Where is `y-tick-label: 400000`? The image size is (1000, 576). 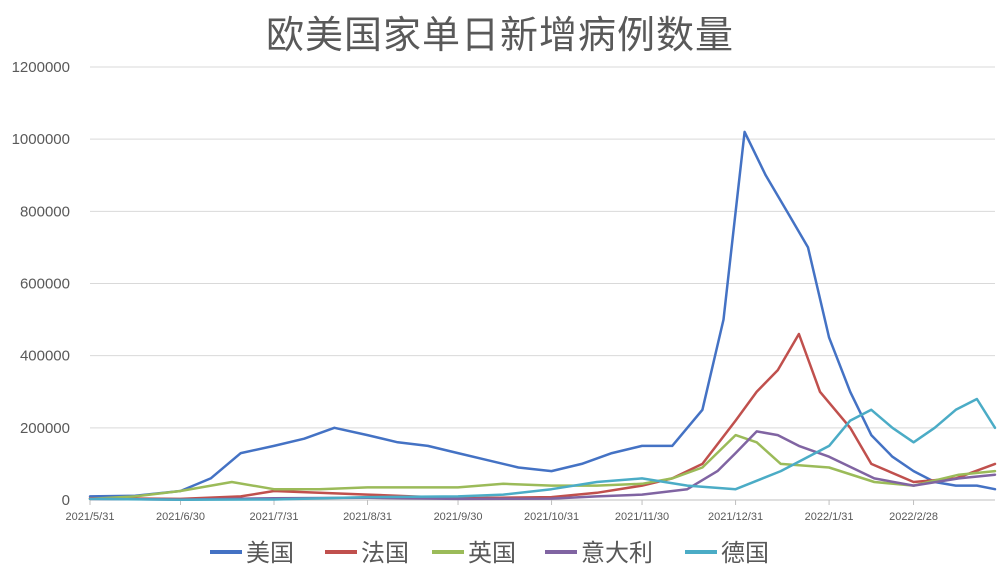 y-tick-label: 400000 is located at coordinates (45, 356).